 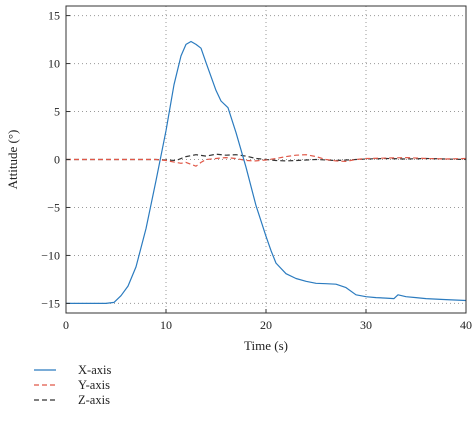 What do you see at coordinates (366, 325) in the screenshot?
I see `x-tick-label: 30` at bounding box center [366, 325].